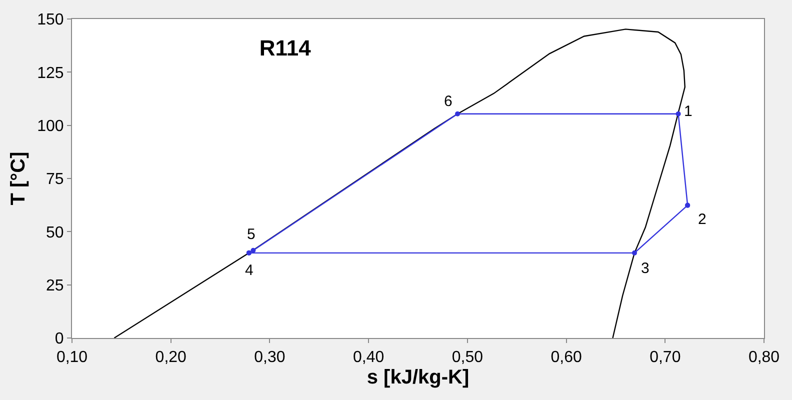  I want to click on y-tick-label: 150, so click(50, 20).